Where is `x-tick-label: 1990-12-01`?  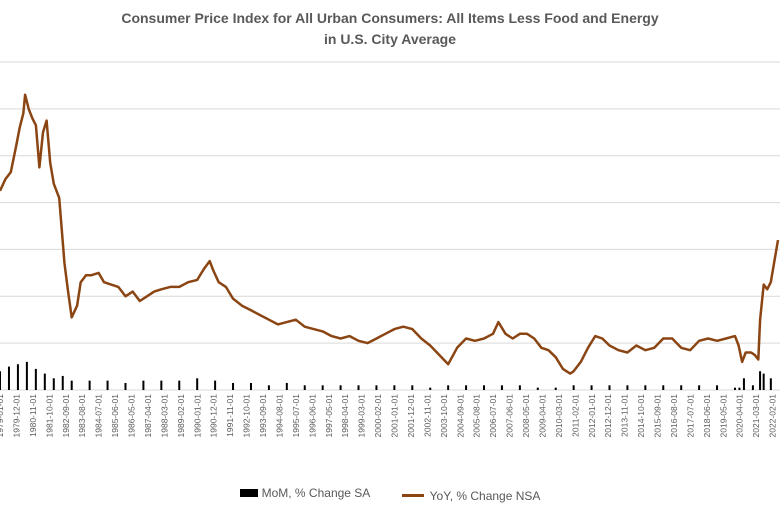
x-tick-label: 1990-12-01 is located at coordinates (214, 416).